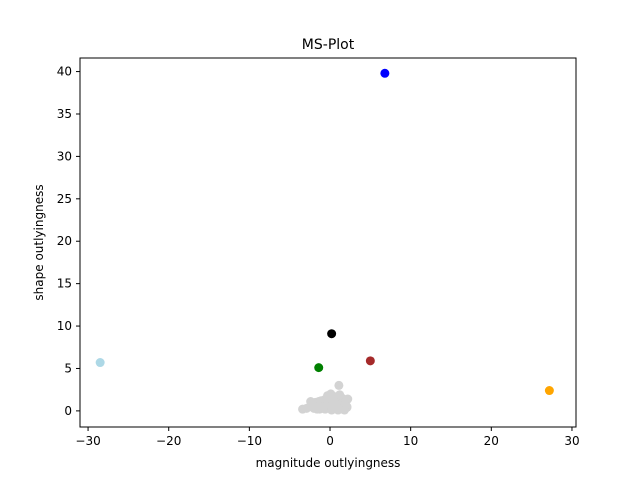 This screenshot has width=640, height=480. What do you see at coordinates (87, 441) in the screenshot?
I see `x-tick-label: −30` at bounding box center [87, 441].